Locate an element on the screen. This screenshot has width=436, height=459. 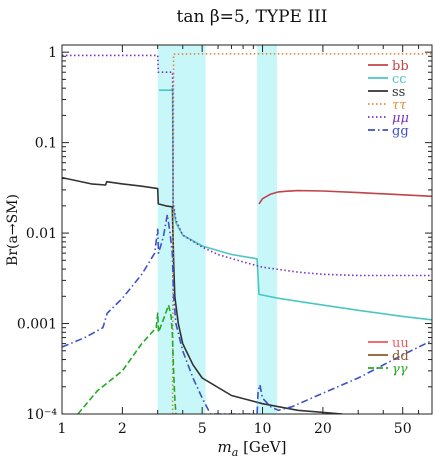
legend-label-gg: gg is located at coordinates (400, 131).